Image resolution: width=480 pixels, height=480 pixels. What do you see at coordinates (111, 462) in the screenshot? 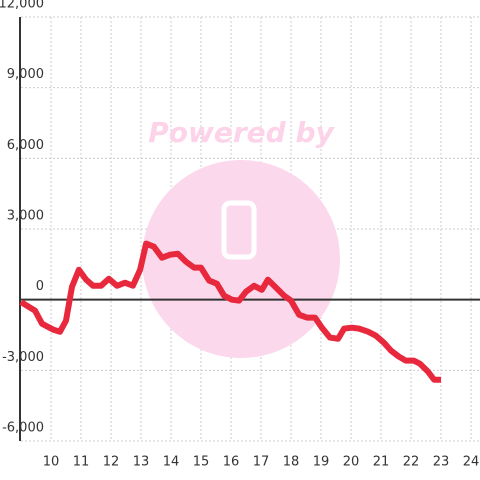
I see `x-tick-label: 12` at bounding box center [111, 462].